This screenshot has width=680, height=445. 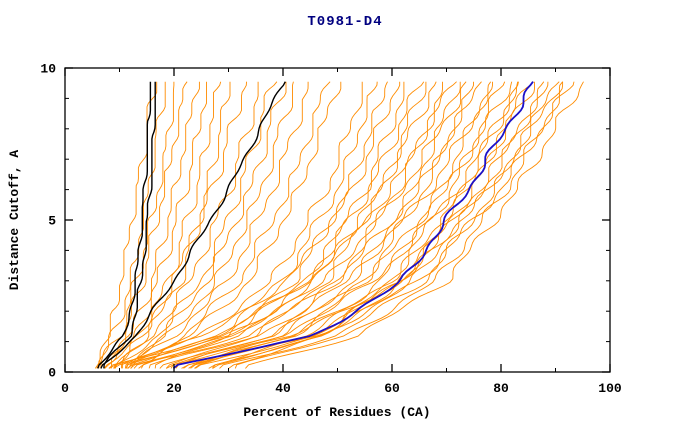 What do you see at coordinates (14, 220) in the screenshot?
I see `y-axis-label: Distance Cutoff, A` at bounding box center [14, 220].